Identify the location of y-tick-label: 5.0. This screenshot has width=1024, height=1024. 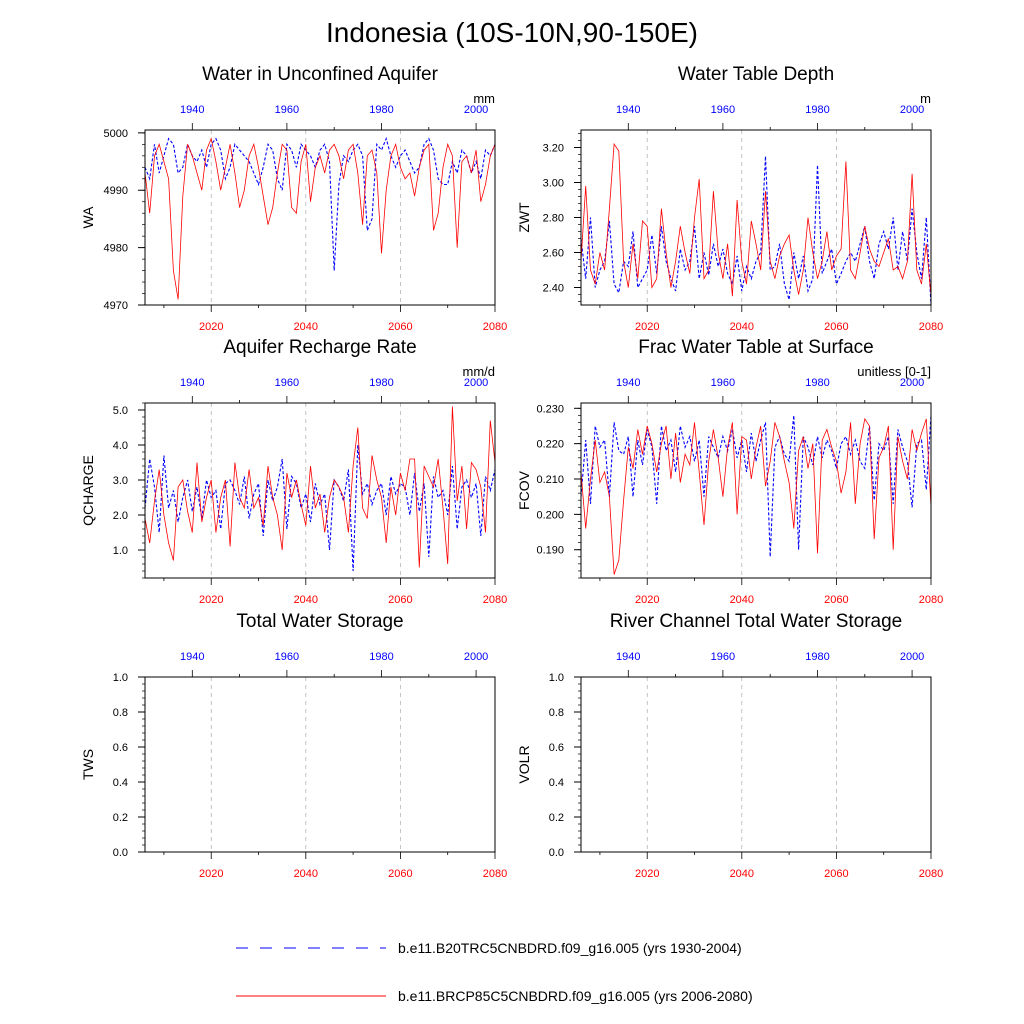
(120, 411).